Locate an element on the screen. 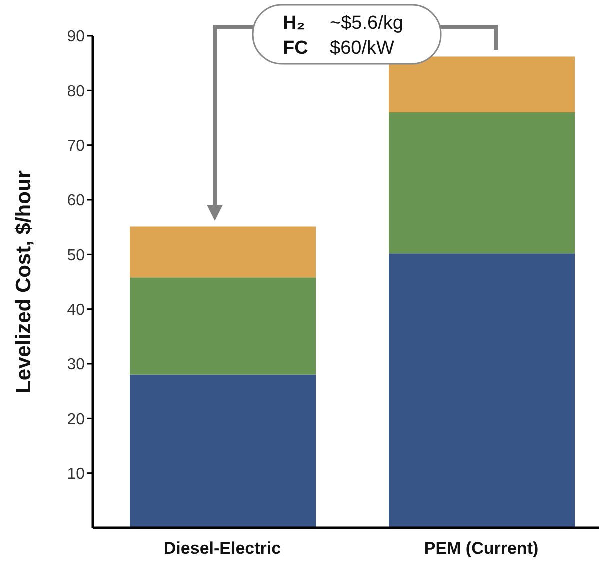 Image resolution: width=599 pixels, height=566 pixels. y-tick-label: 30 is located at coordinates (76, 365).